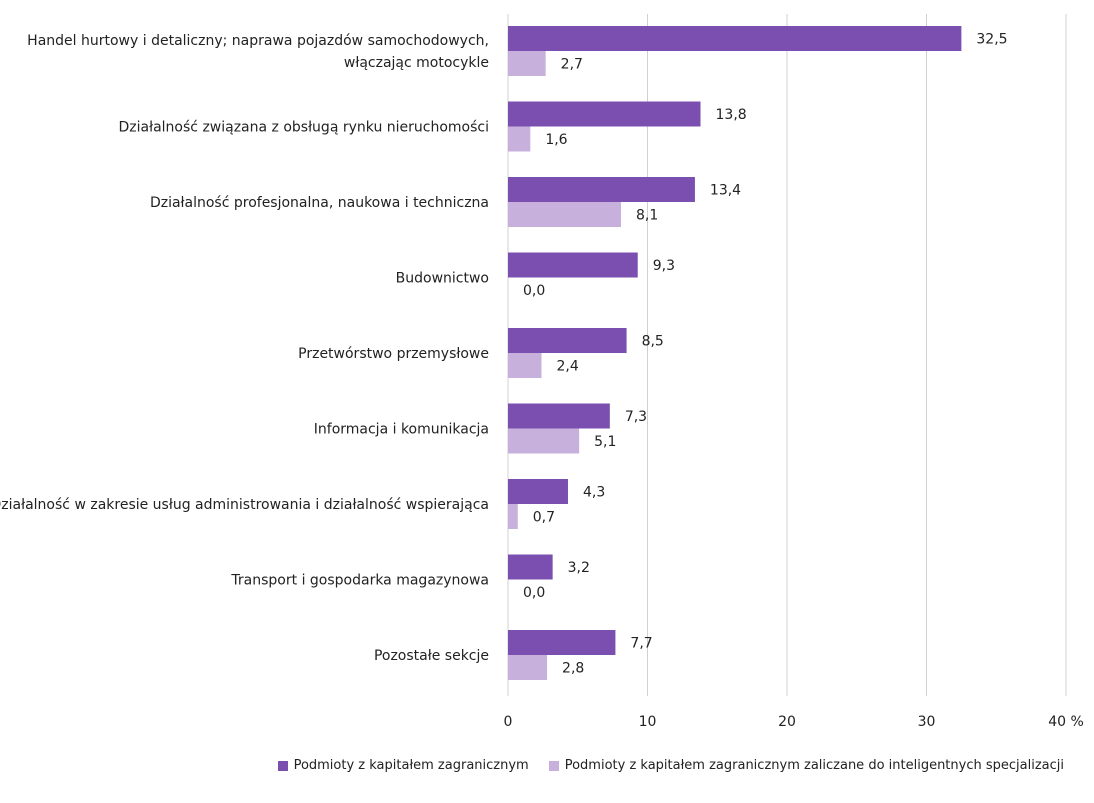 The width and height of the screenshot is (1094, 803). What do you see at coordinates (647, 216) in the screenshot?
I see `value-label-s2-c3: 8,1` at bounding box center [647, 216].